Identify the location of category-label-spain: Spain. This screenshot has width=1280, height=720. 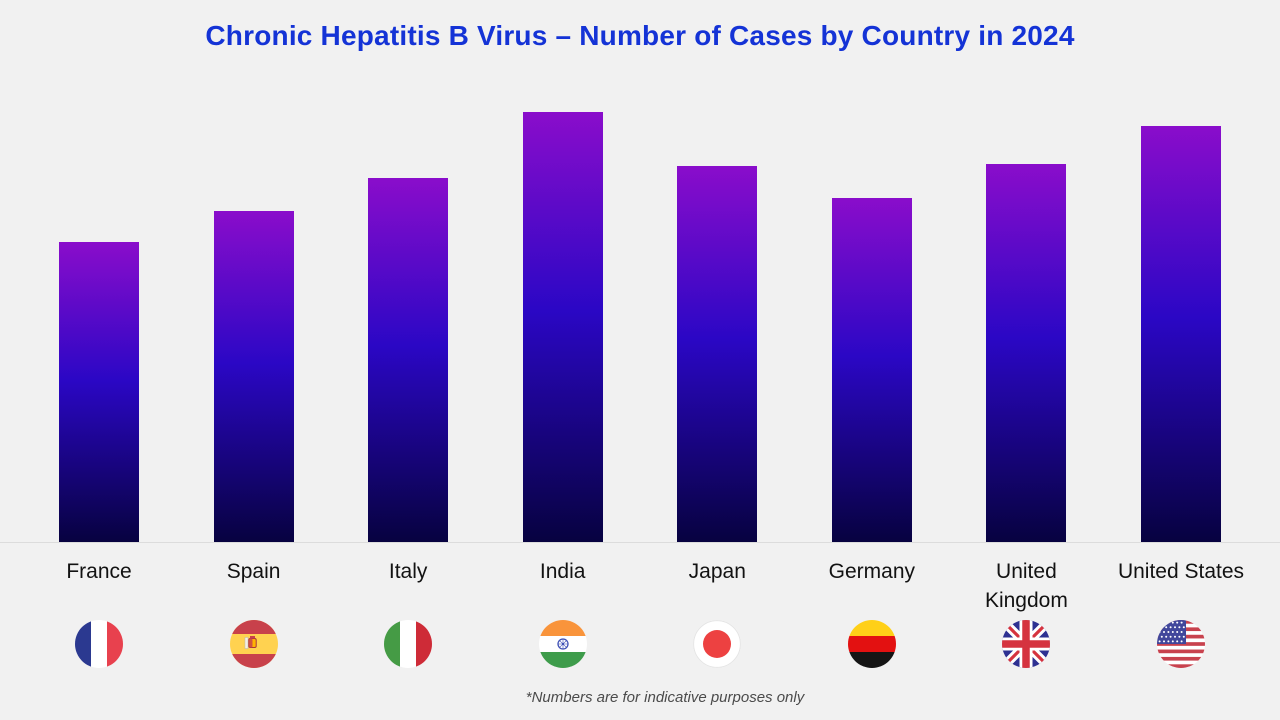
(253, 571).